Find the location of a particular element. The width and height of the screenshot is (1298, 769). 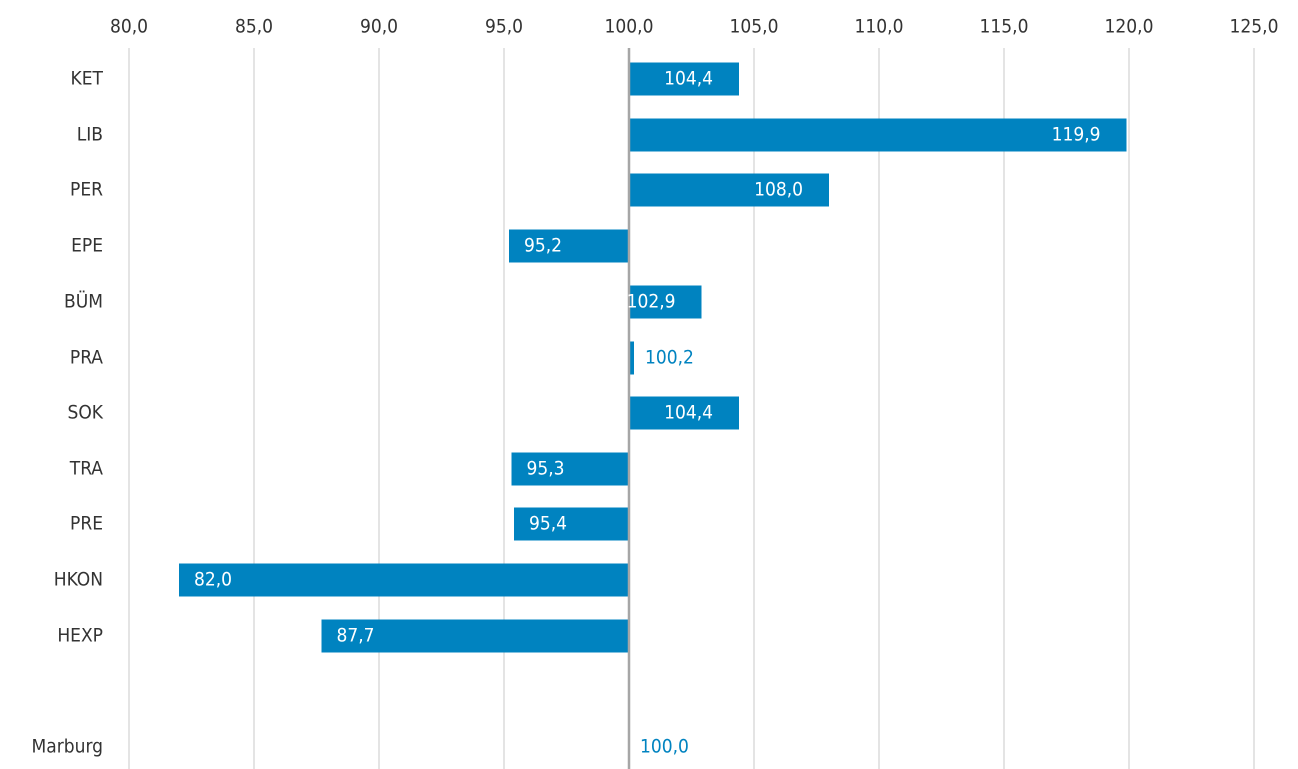

x-tick-label: 120,0 is located at coordinates (1129, 27).